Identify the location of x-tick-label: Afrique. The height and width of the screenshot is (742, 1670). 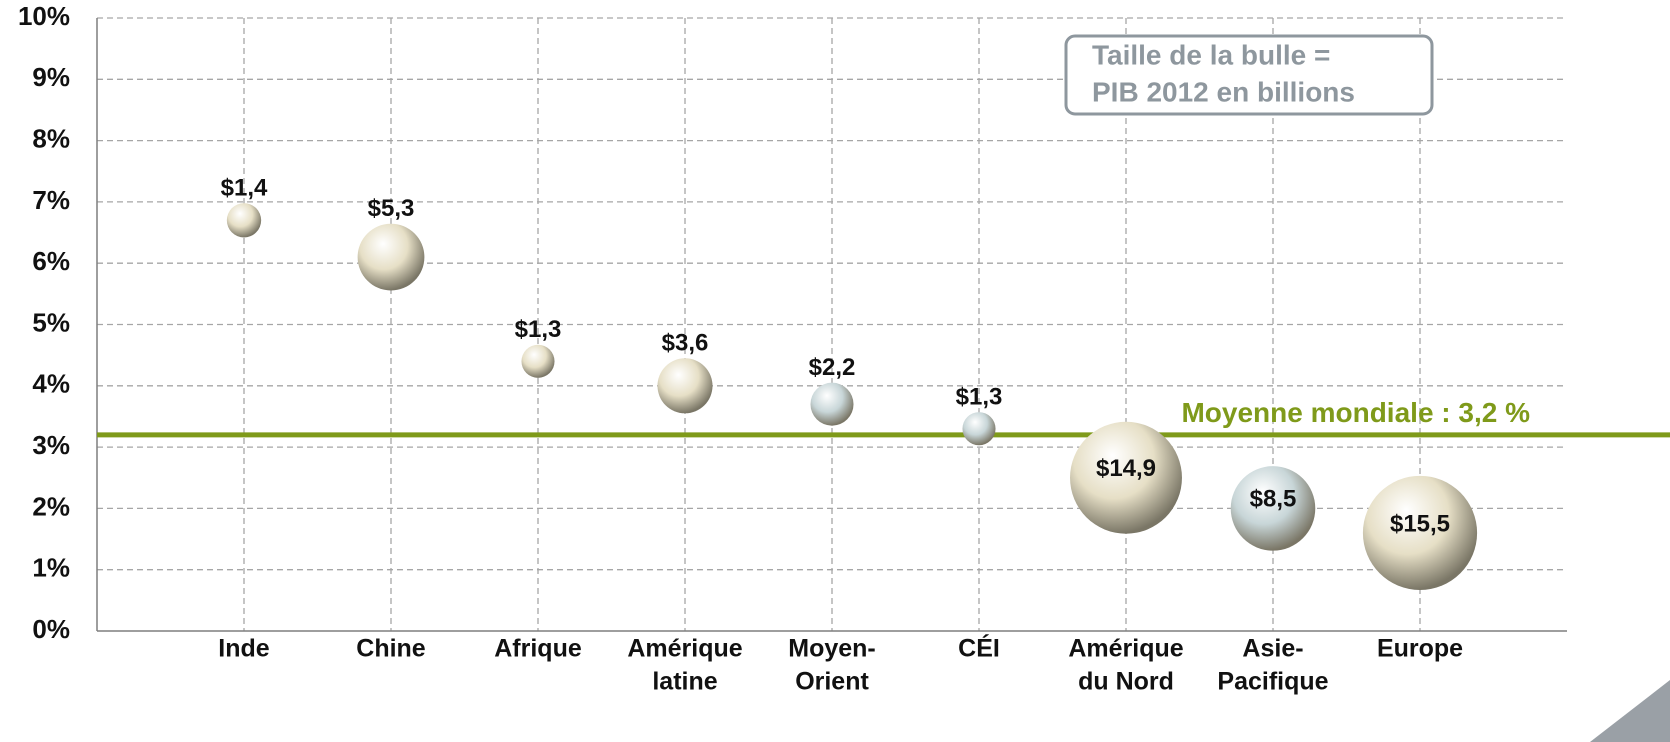
(538, 649).